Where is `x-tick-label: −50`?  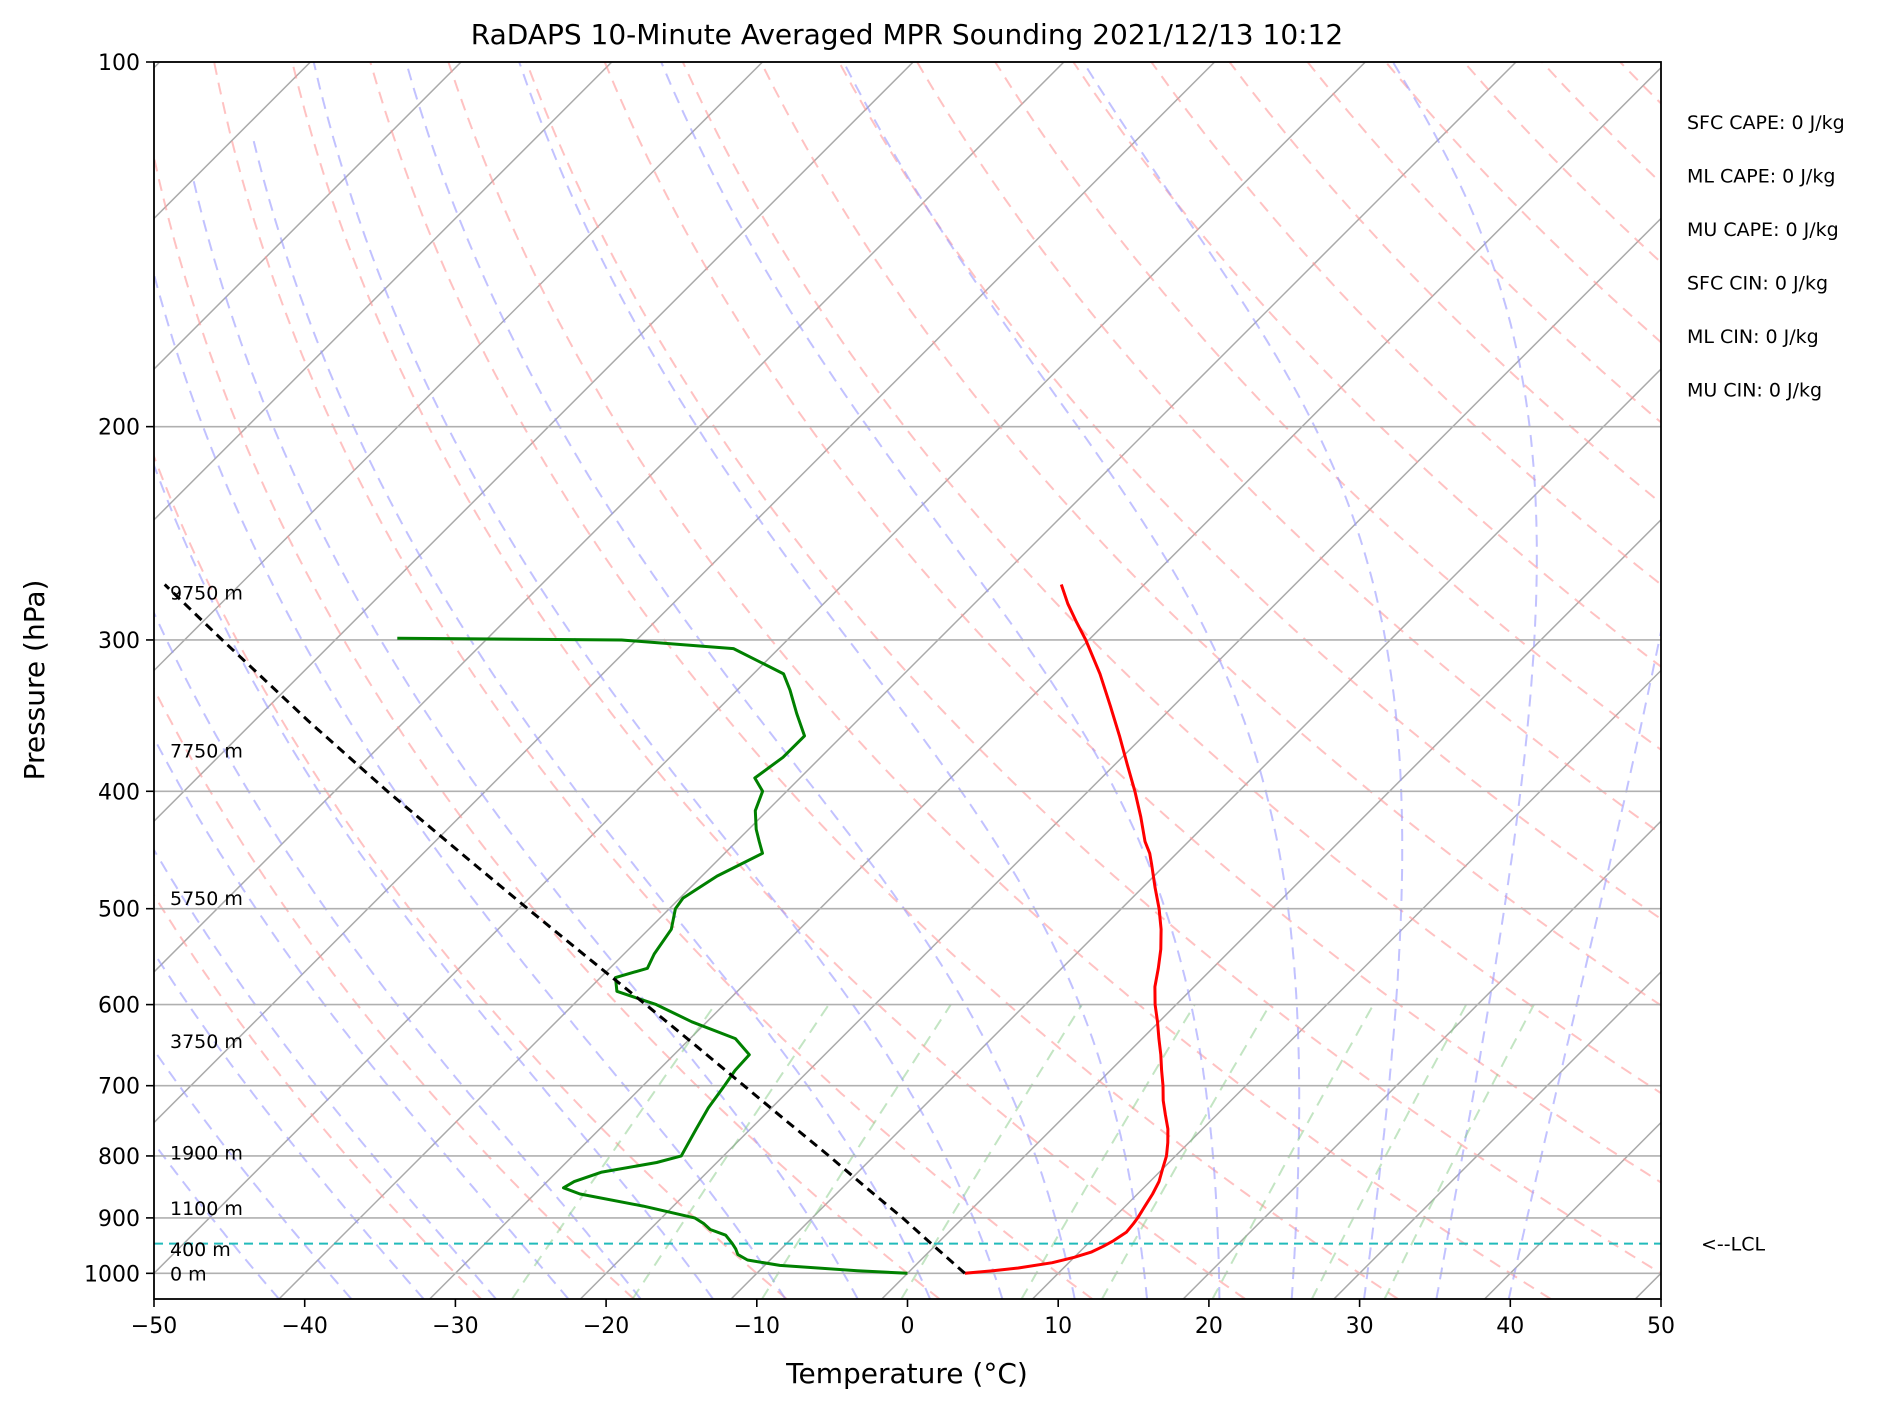 x-tick-label: −50 is located at coordinates (154, 1326).